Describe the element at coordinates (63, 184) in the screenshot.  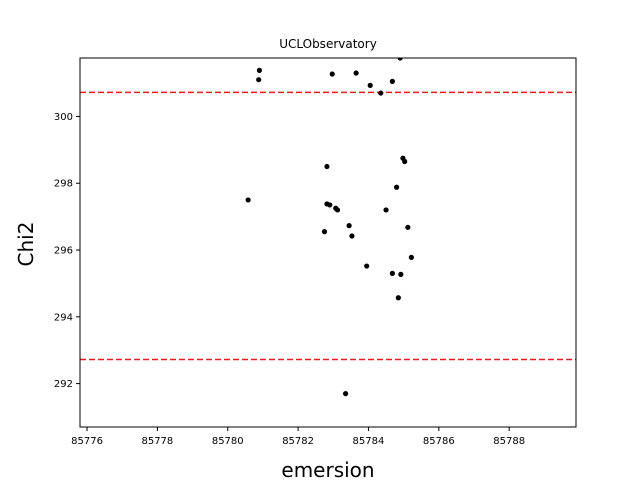
I see `y-tick-label: 298` at that location.